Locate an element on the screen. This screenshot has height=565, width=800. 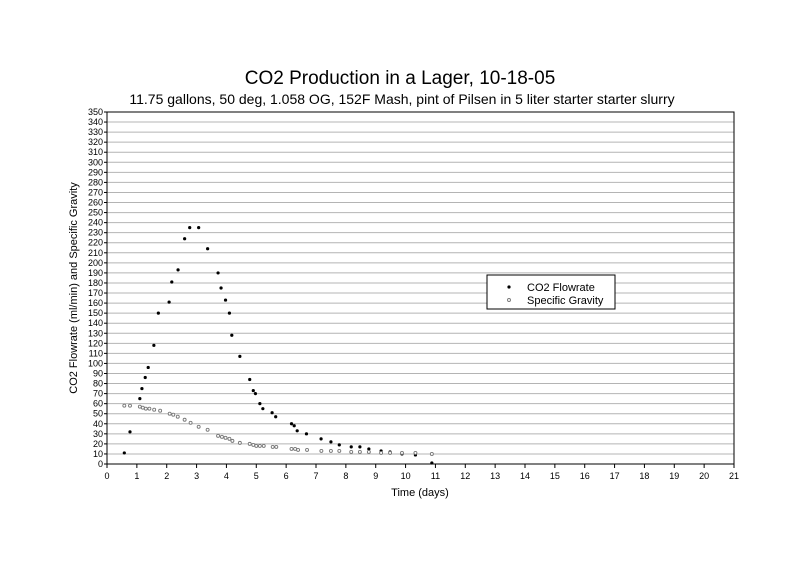
x-tick-label: 19 is located at coordinates (674, 476).